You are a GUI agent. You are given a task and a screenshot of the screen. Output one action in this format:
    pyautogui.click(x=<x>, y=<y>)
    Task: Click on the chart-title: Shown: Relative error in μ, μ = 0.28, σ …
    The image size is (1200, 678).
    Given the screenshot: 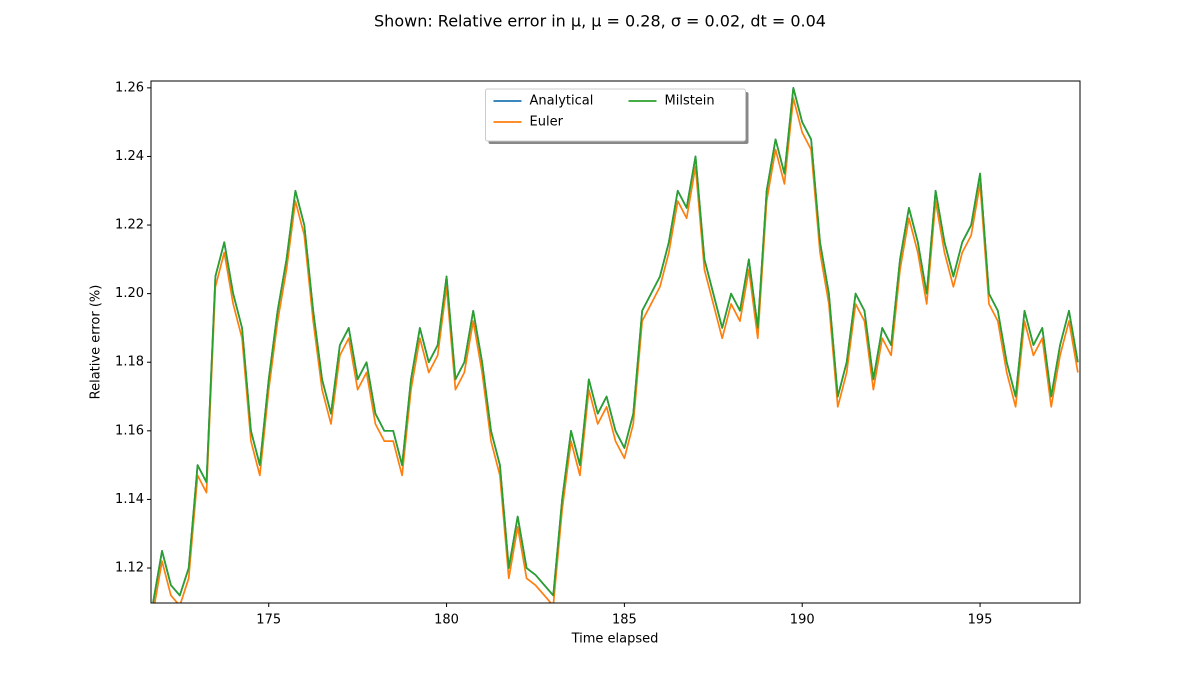 What is the action you would take?
    pyautogui.click(x=600, y=21)
    